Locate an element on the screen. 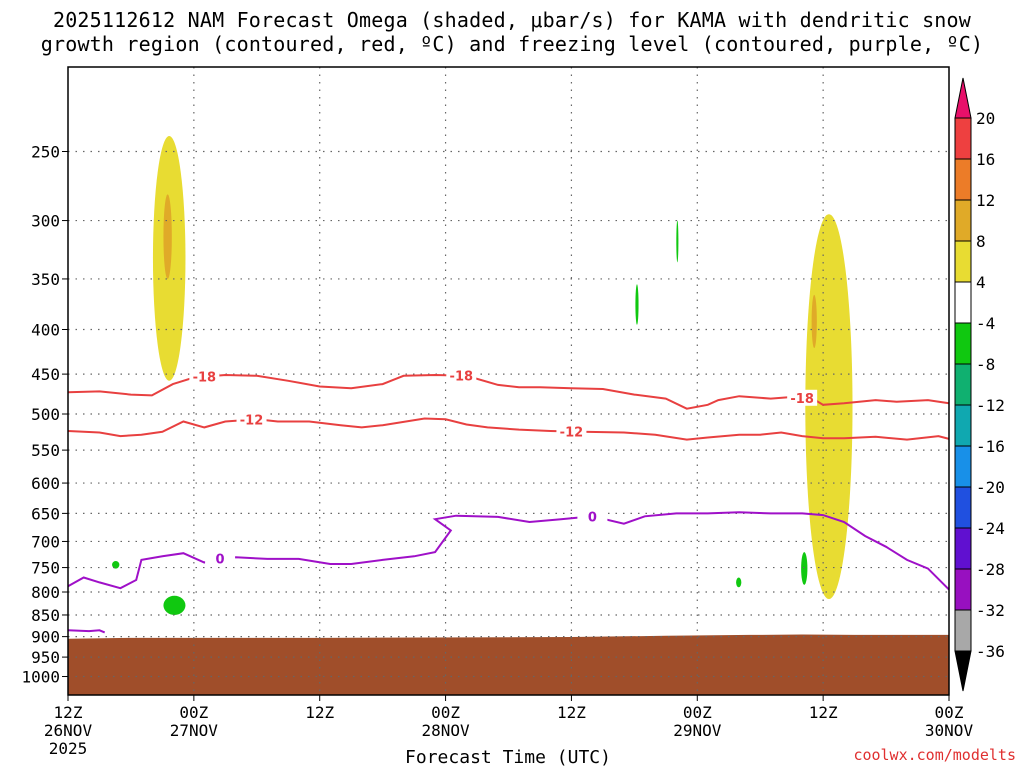  colorbar-label: 4 is located at coordinates (981, 282).